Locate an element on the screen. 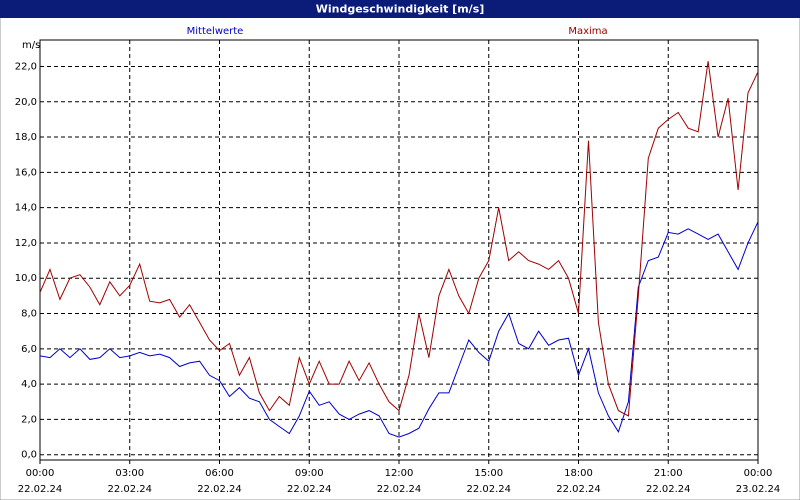 The image size is (800, 500). y-tick-label: 18,0 is located at coordinates (26, 137).